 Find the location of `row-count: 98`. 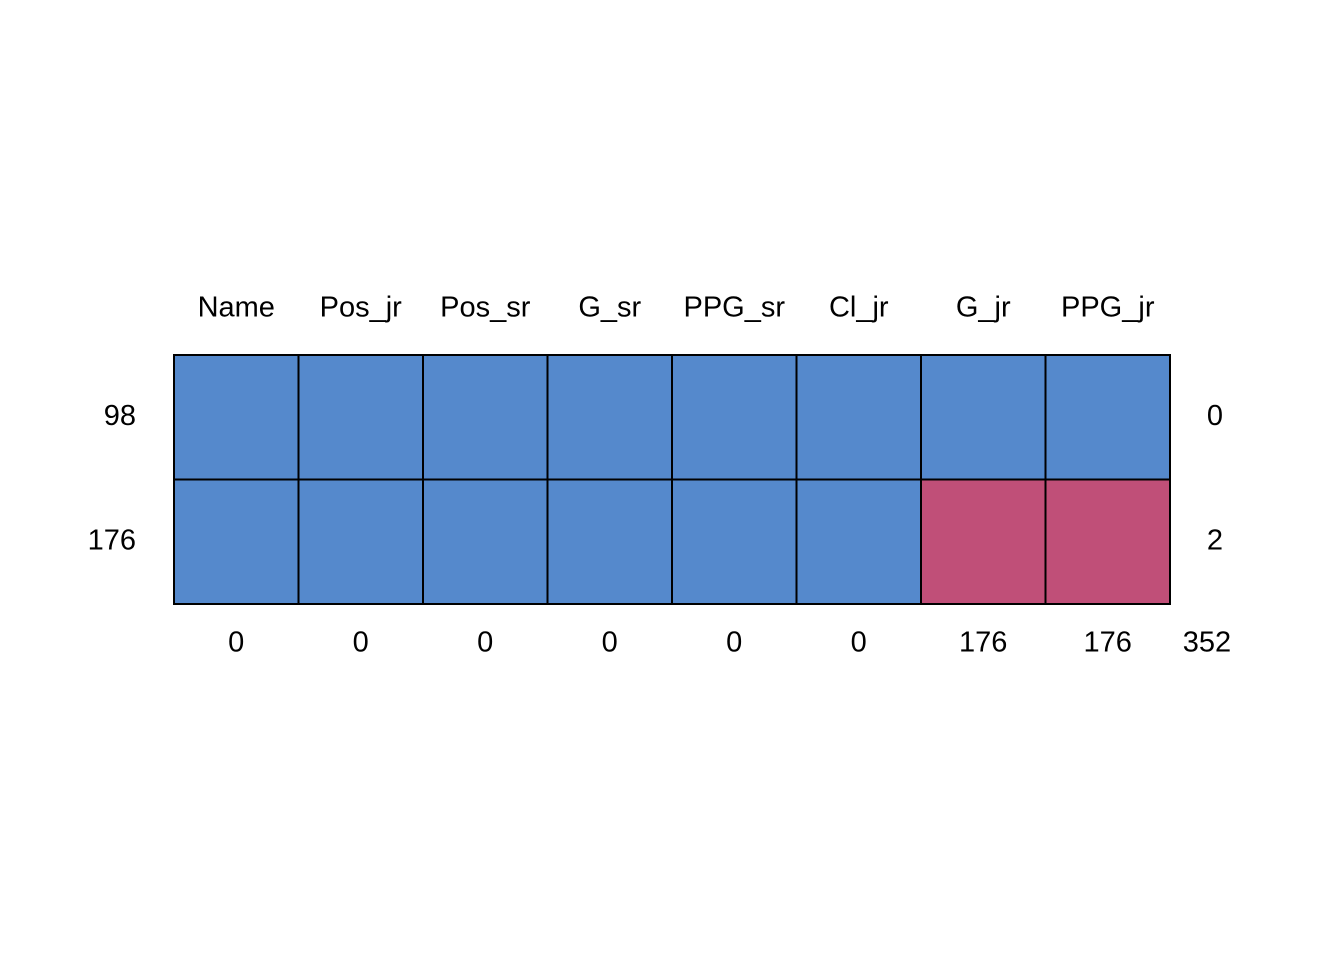

row-count: 98 is located at coordinates (120, 416).